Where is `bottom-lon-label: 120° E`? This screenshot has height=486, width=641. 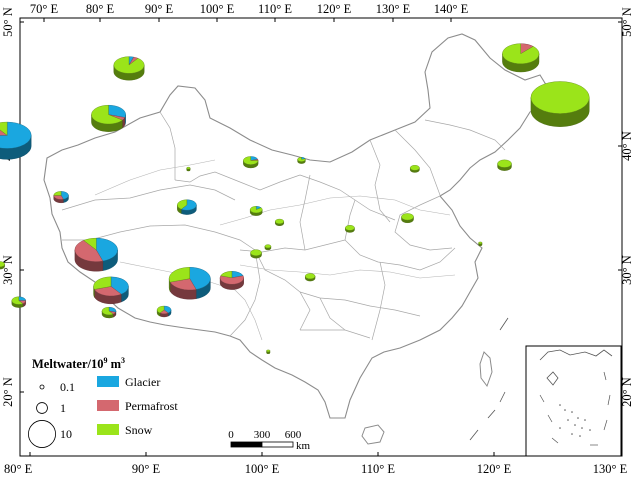 bottom-lon-label: 120° E is located at coordinates (494, 469).